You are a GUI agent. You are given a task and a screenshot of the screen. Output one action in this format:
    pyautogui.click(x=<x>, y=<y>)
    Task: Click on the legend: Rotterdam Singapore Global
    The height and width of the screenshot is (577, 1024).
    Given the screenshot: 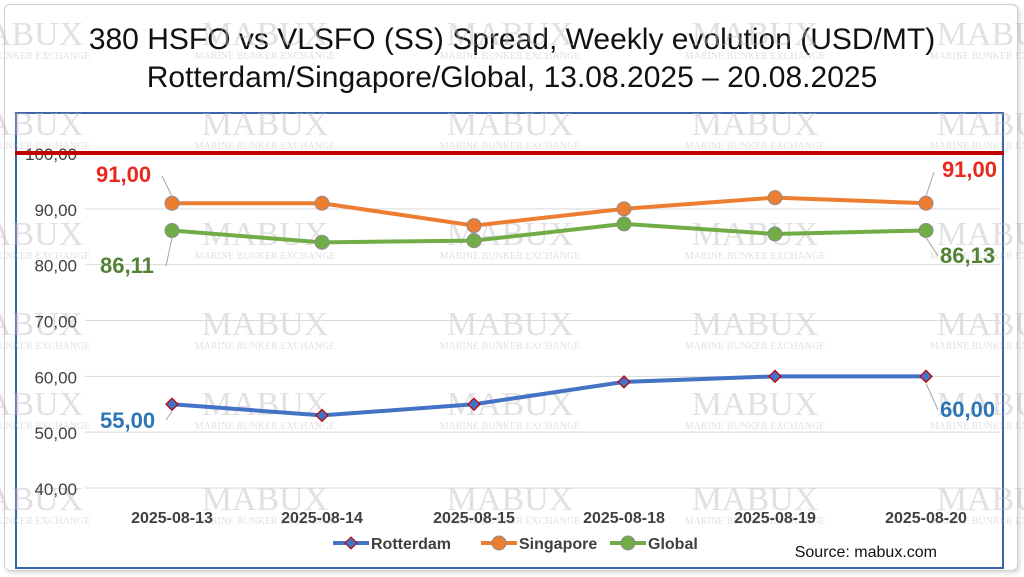 What is the action you would take?
    pyautogui.click(x=515, y=544)
    